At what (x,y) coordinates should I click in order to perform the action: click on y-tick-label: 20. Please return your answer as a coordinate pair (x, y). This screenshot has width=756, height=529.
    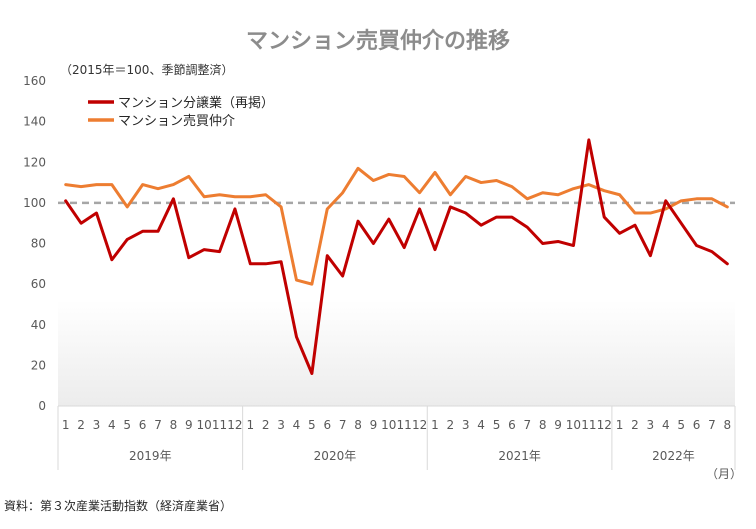
    Looking at the image, I should click on (38, 365).